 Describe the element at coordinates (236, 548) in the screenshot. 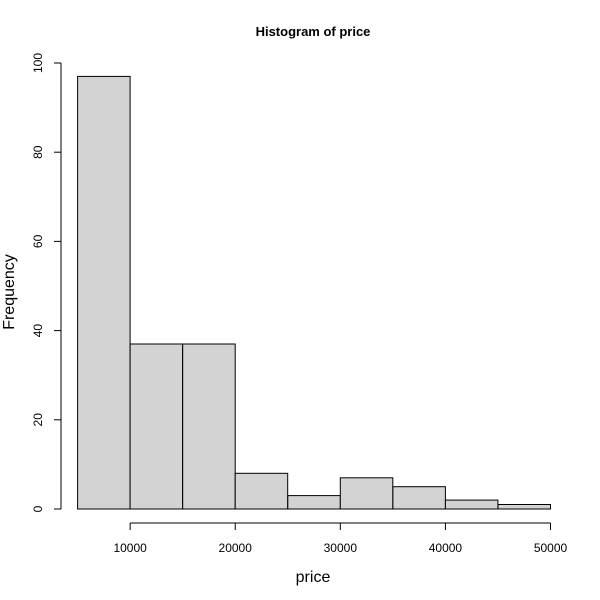

I see `x-tick-label: 20000` at that location.